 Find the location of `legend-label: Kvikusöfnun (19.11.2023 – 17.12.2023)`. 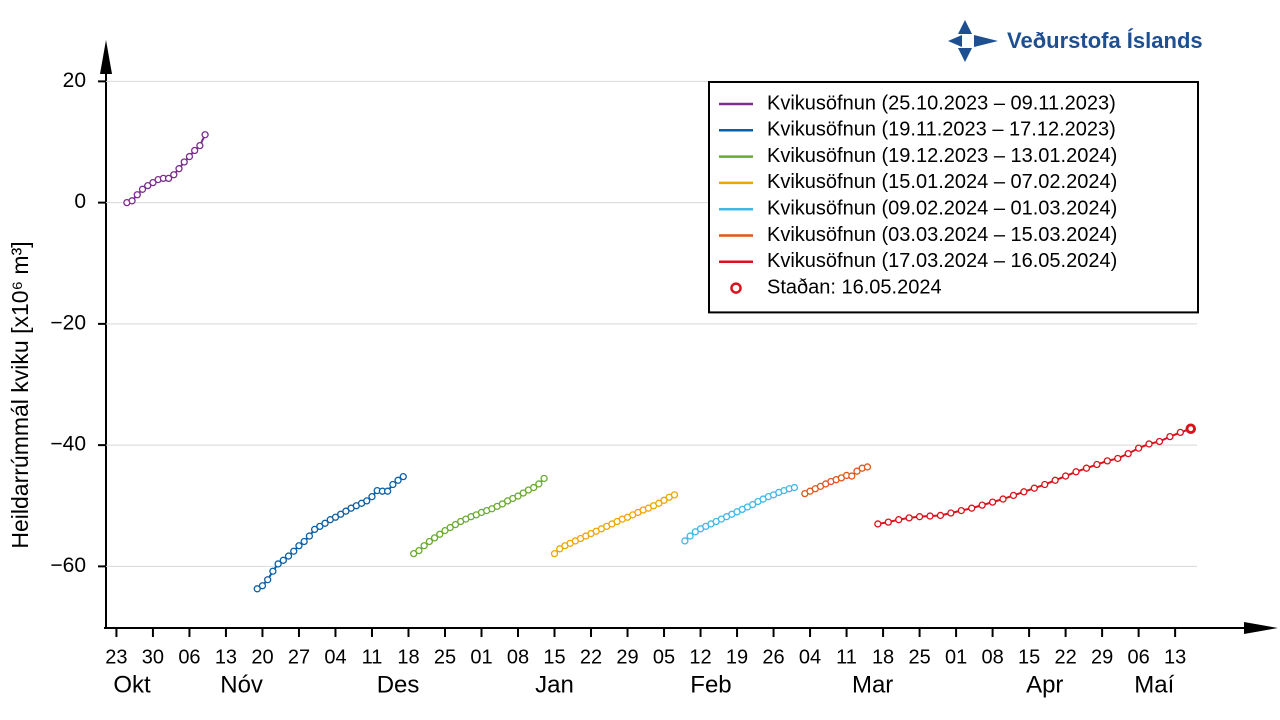

legend-label: Kvikusöfnun (19.11.2023 – 17.12.2023) is located at coordinates (941, 130).